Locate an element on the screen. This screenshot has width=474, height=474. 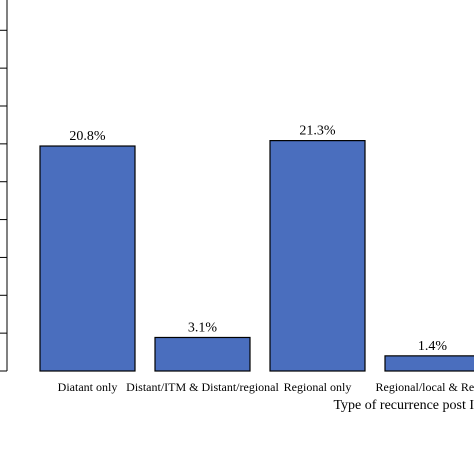
value-label: 1.4% is located at coordinates (433, 346).